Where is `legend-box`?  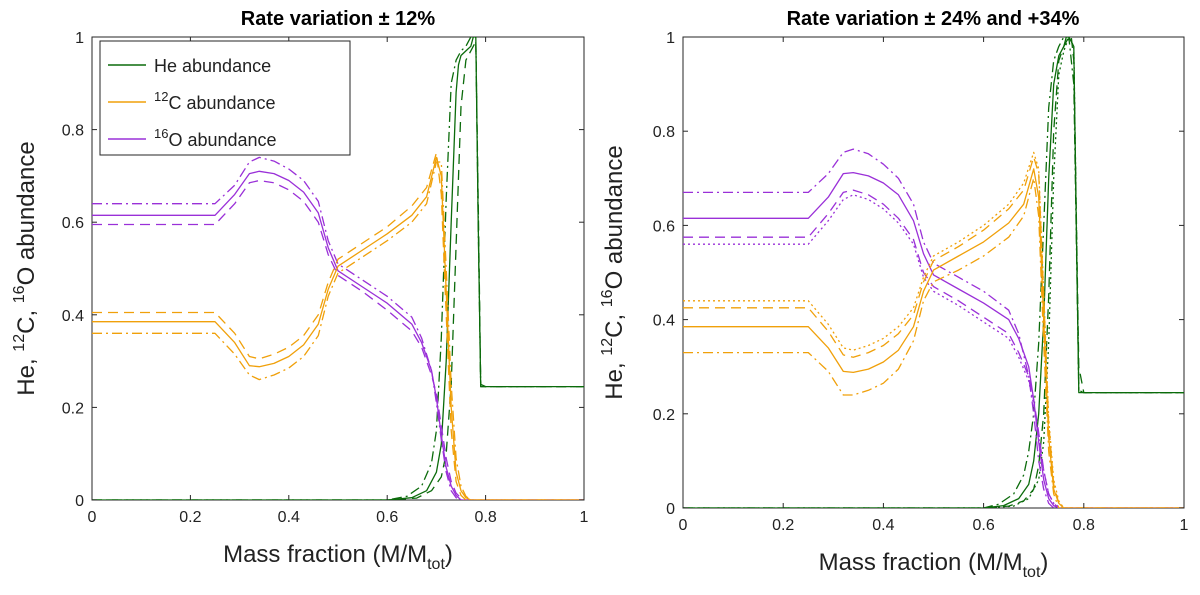 legend-box is located at coordinates (225, 98).